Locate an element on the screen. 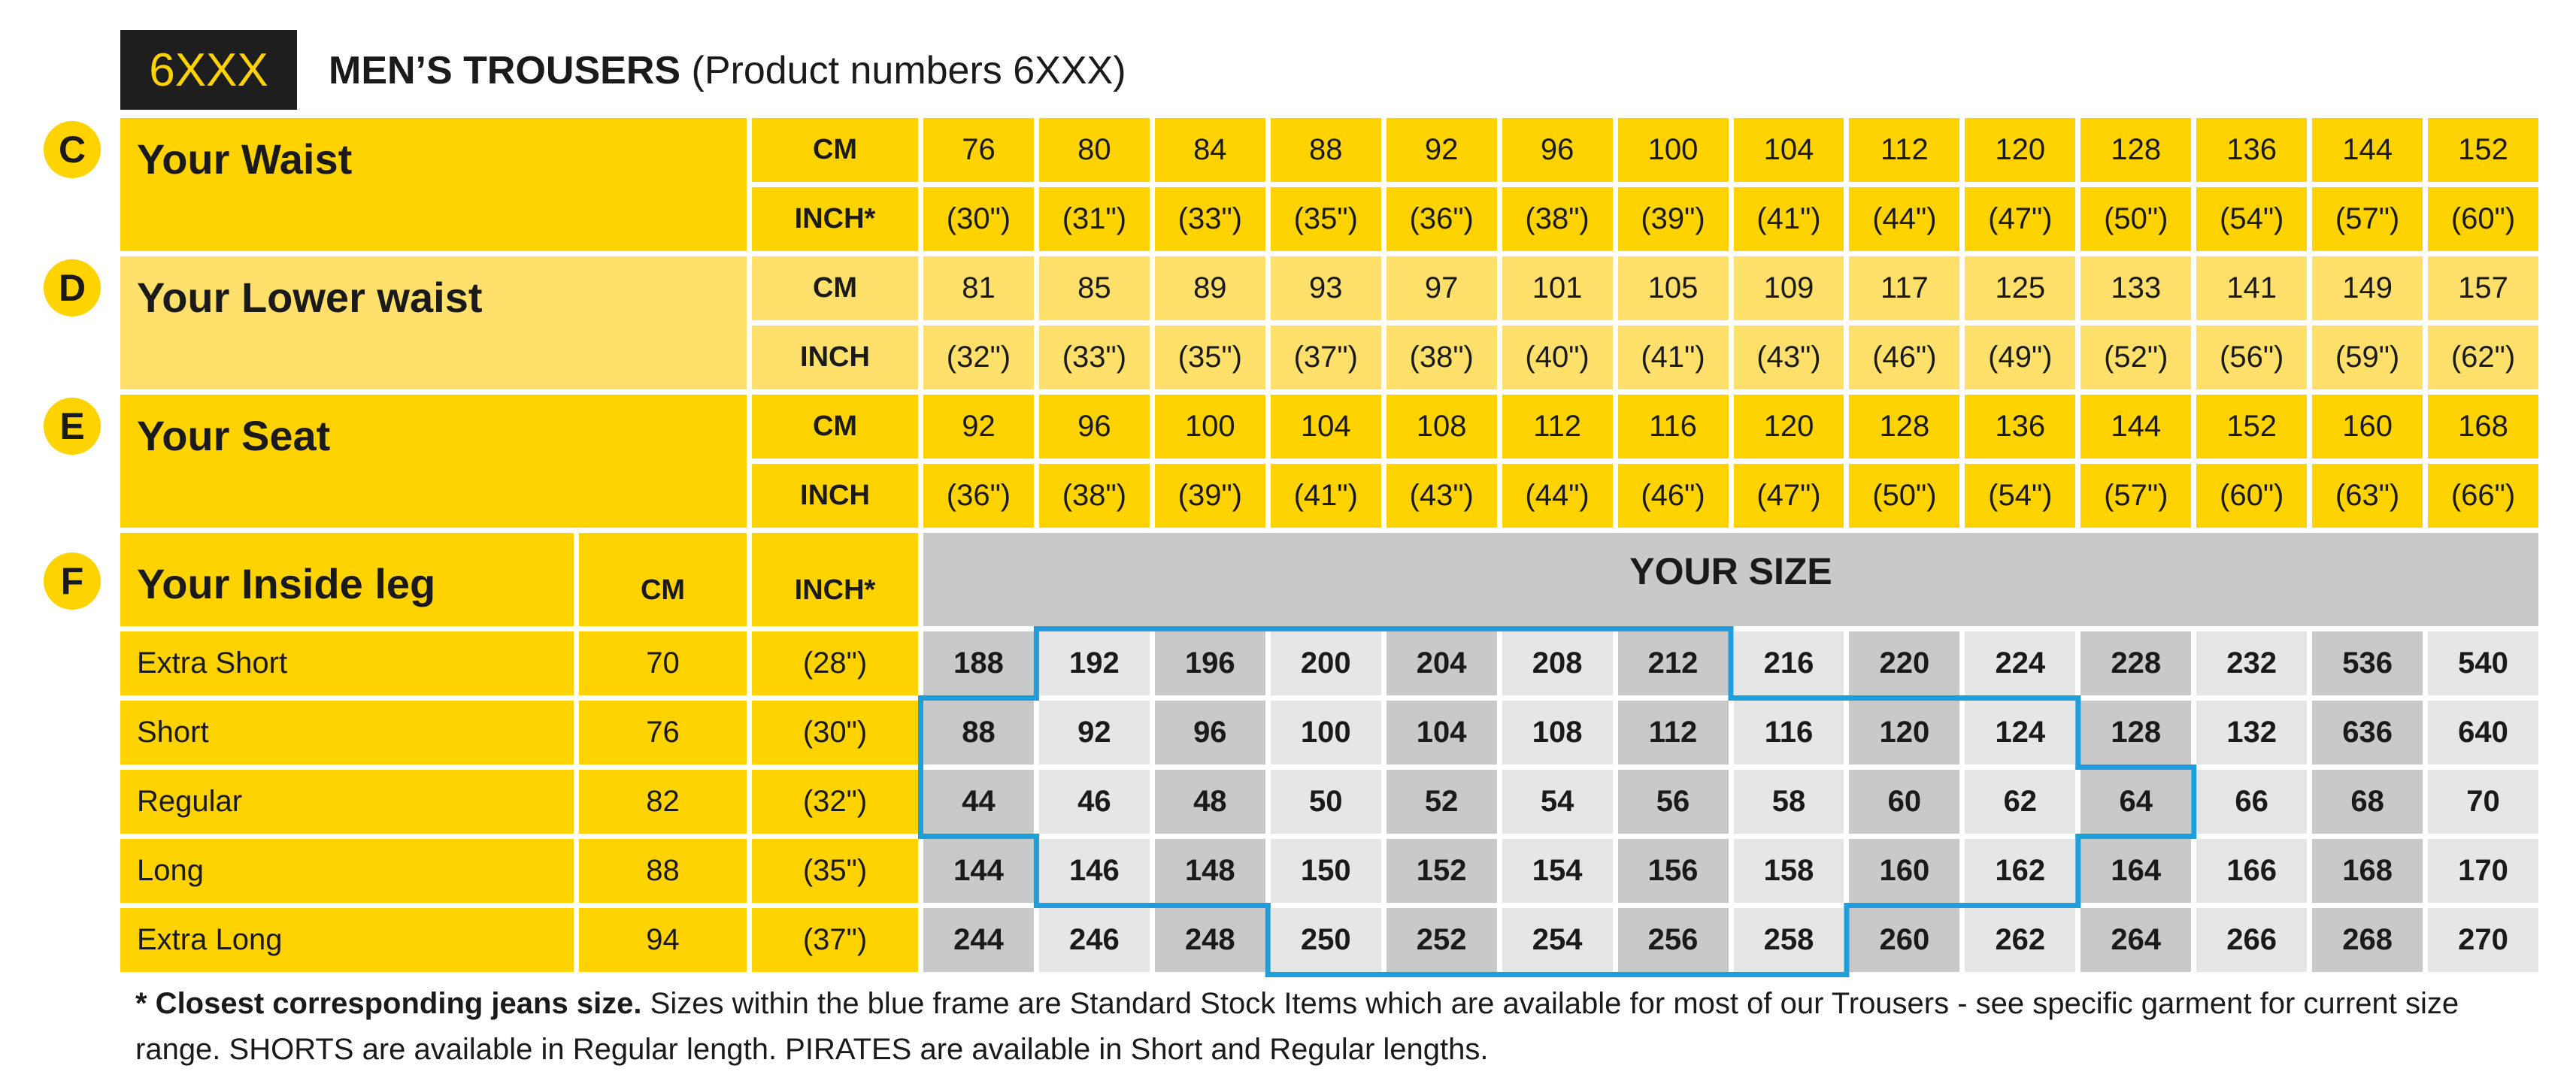 This screenshot has height=1090, width=2576. size-cell: 266 is located at coordinates (2252, 940).